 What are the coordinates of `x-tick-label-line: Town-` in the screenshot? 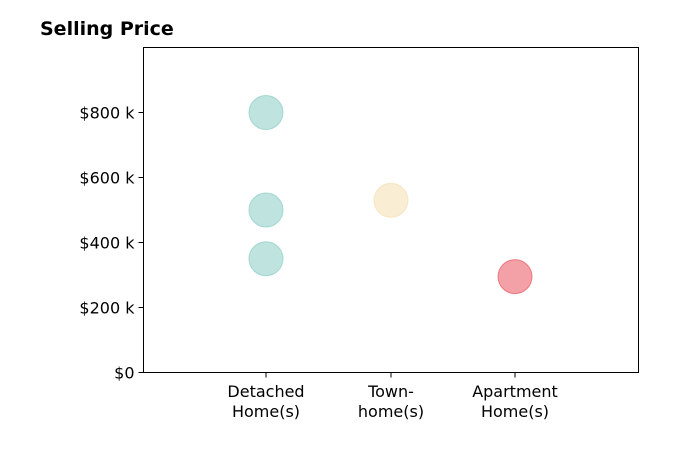 It's located at (390, 391).